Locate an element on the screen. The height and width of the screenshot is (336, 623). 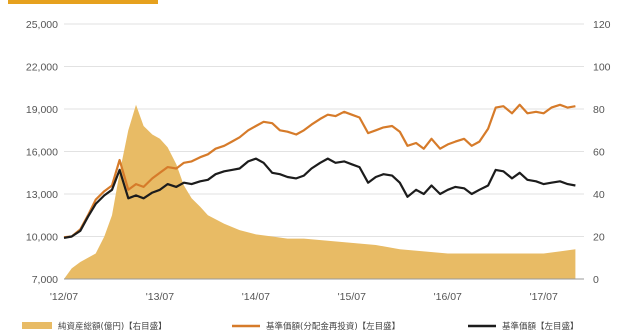
y-left-tick-label: 19,000 is located at coordinates (42, 110).